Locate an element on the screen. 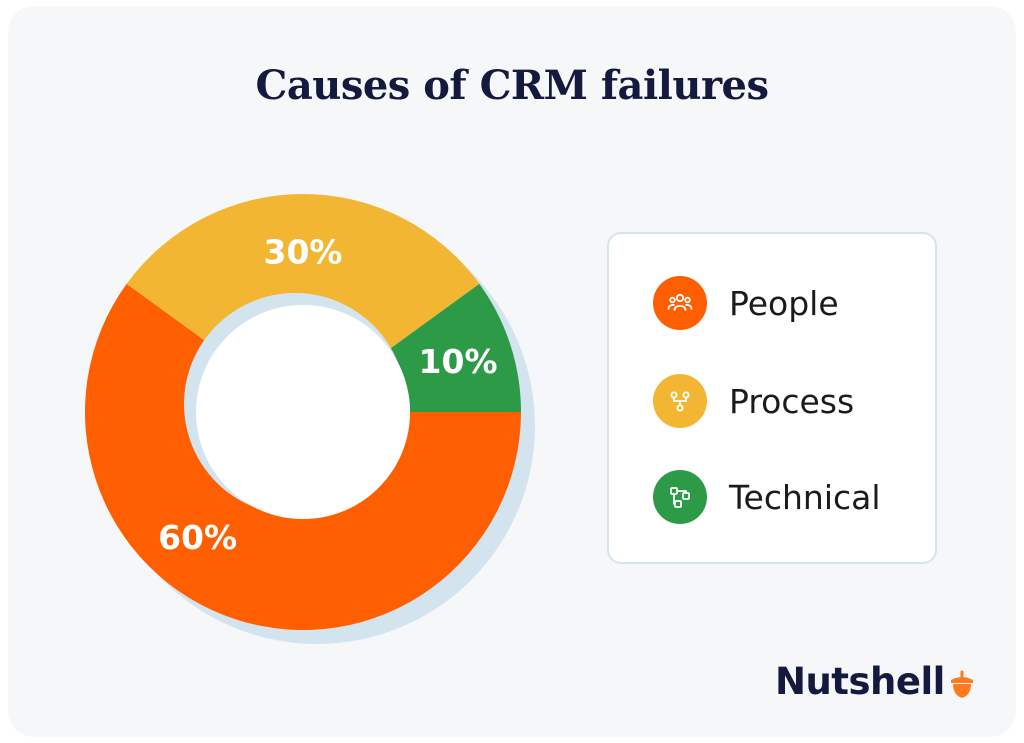 The width and height of the screenshot is (1024, 743). nutshell-logo: Nutshell is located at coordinates (875, 681).